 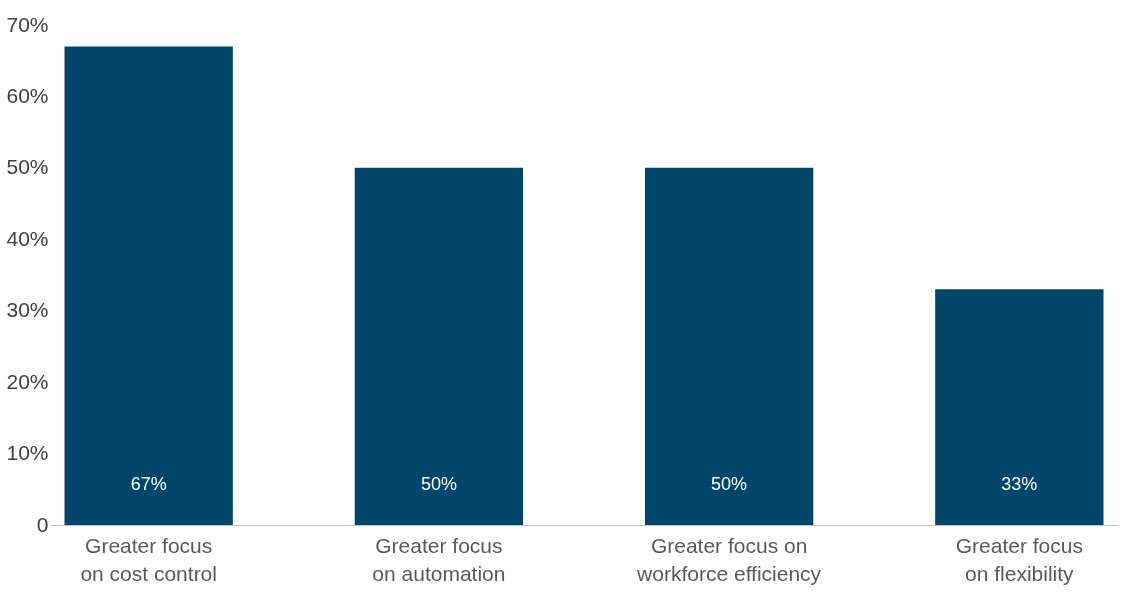 I want to click on y-tick-label: 60%, so click(x=27, y=95).